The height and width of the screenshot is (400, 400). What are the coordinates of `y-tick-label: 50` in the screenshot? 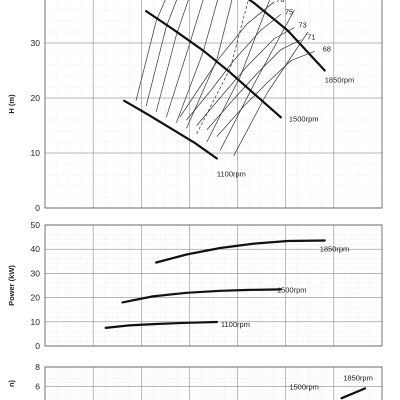 It's located at (36, 225).